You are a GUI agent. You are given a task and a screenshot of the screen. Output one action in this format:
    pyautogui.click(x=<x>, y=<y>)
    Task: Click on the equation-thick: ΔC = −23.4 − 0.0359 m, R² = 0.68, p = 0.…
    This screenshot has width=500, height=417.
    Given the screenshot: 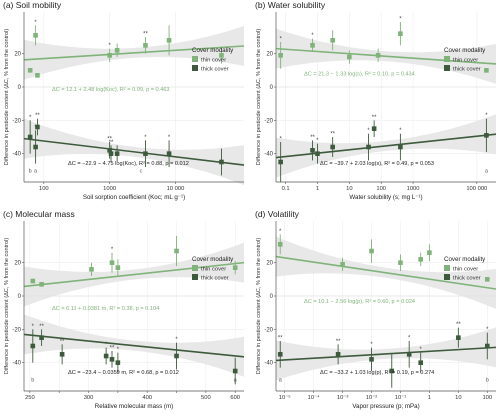 What is the action you would take?
    pyautogui.click(x=123, y=373)
    